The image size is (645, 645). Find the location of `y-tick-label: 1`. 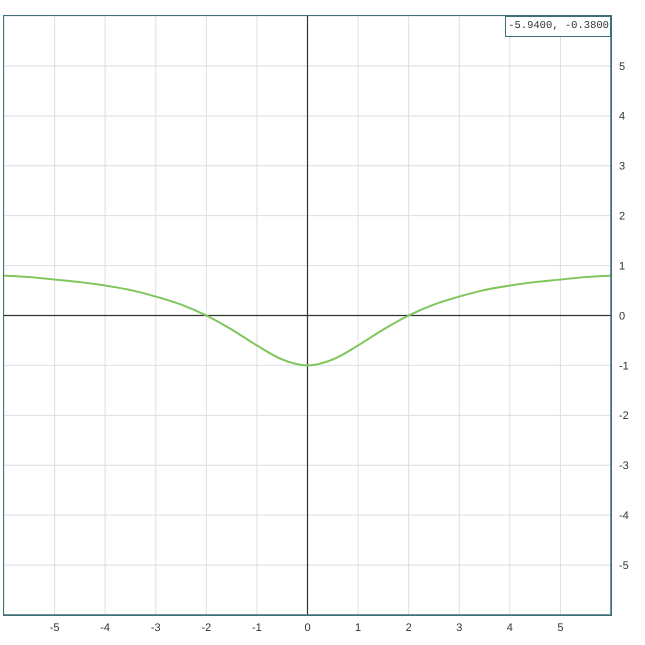

y-tick-label: 1 is located at coordinates (622, 266).